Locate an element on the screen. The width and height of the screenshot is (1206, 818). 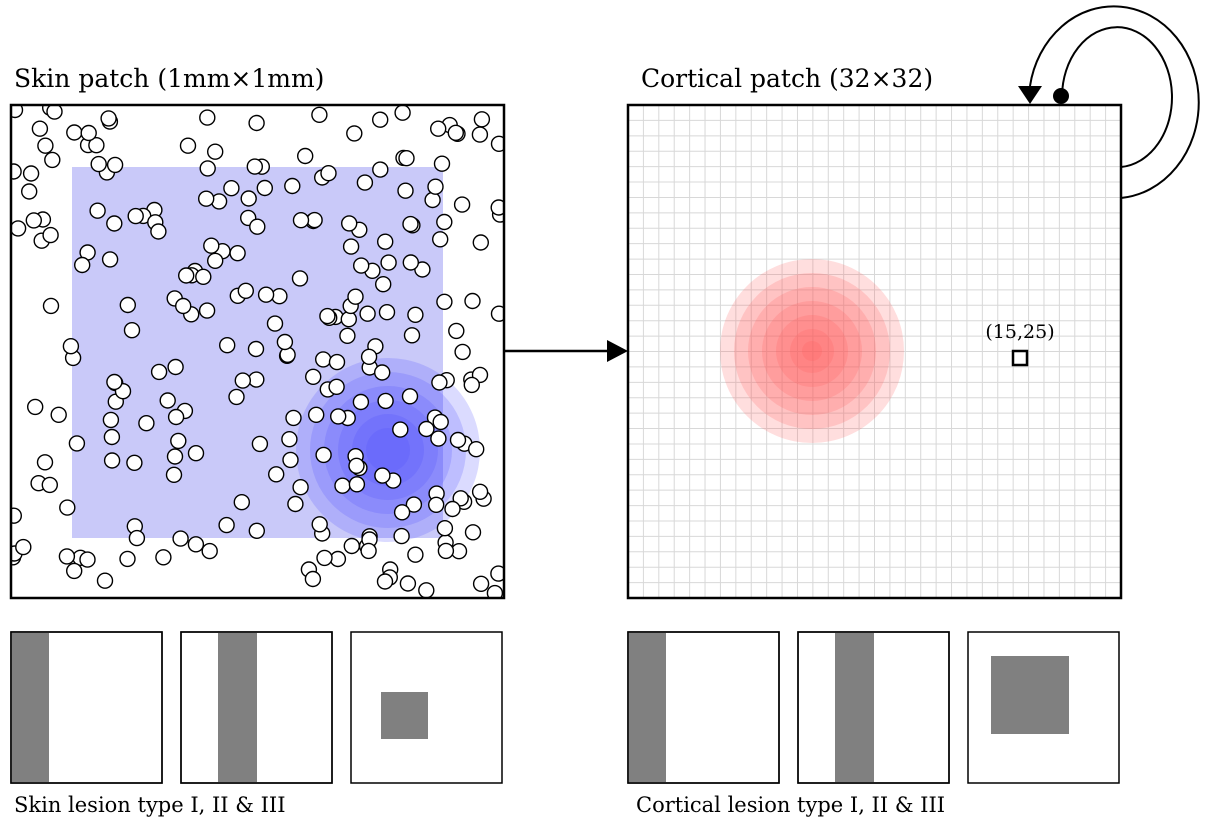
cortical-lesion-type-iii-area is located at coordinates (1030, 695).